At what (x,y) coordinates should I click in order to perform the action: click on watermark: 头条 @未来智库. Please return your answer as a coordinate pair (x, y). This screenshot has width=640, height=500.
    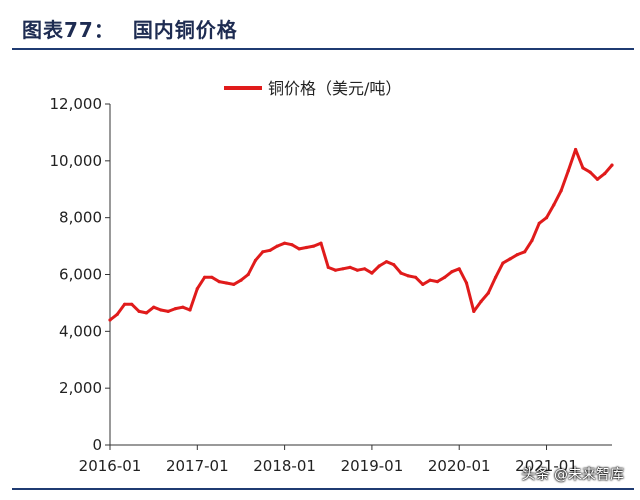
    Looking at the image, I should click on (572, 475).